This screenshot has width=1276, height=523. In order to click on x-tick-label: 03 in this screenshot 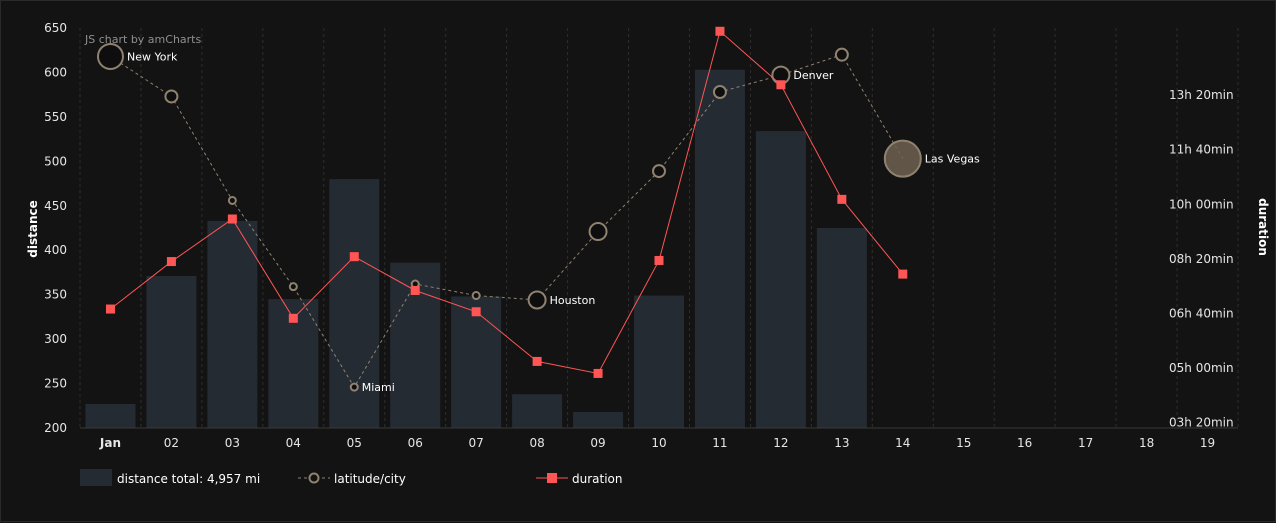, I will do `click(232, 443)`.